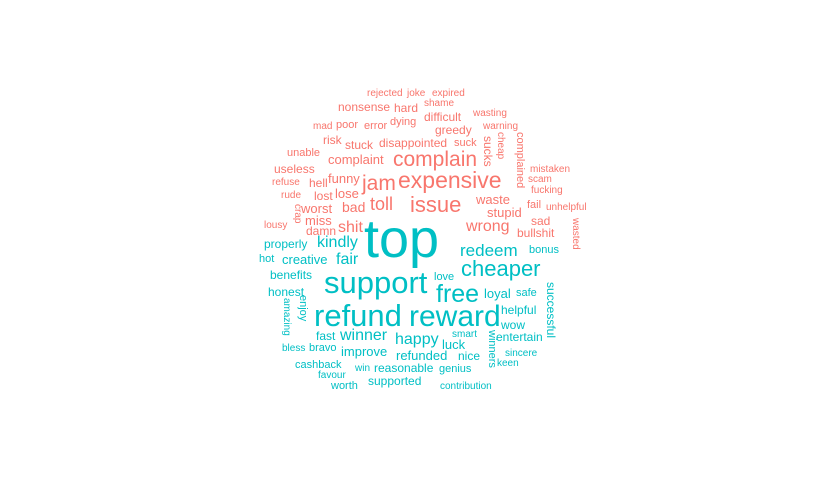 Image resolution: width=825 pixels, height=485 pixels. Describe the element at coordinates (435, 159) in the screenshot. I see `word-complain: complain` at that location.